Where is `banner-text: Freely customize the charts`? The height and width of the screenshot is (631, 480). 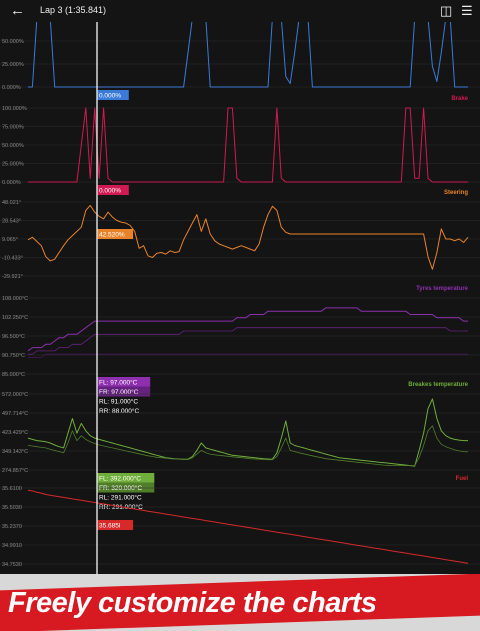
banner-text: Freely customize the charts is located at coordinates (192, 603).